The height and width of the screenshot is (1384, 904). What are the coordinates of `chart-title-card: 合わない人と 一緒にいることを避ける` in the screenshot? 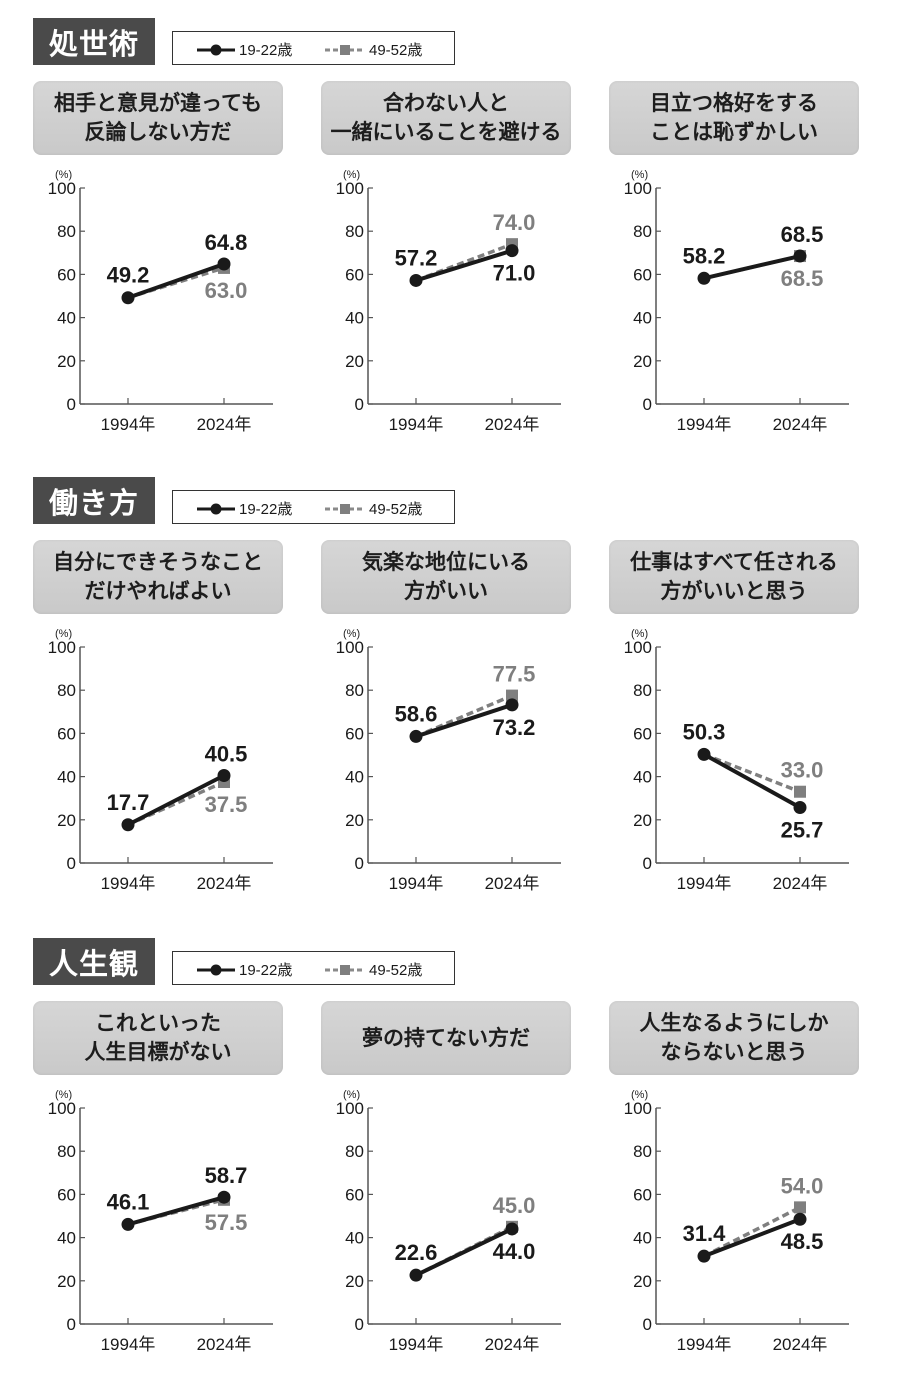 It's located at (446, 118).